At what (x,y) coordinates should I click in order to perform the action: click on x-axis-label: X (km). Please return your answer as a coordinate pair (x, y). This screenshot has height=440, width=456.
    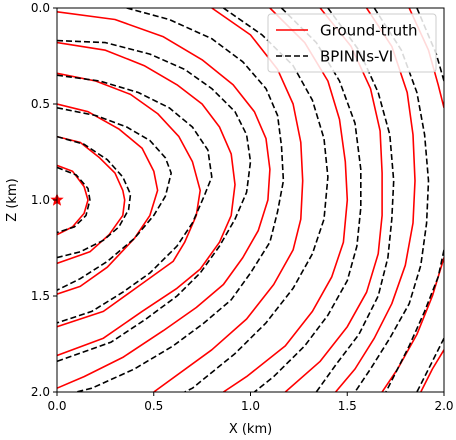
    Looking at the image, I should click on (250, 429).